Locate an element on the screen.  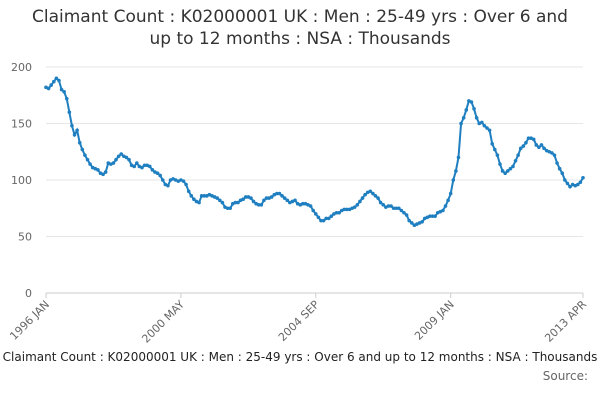
x-tick-label: 2000 MAY is located at coordinates (163, 322).